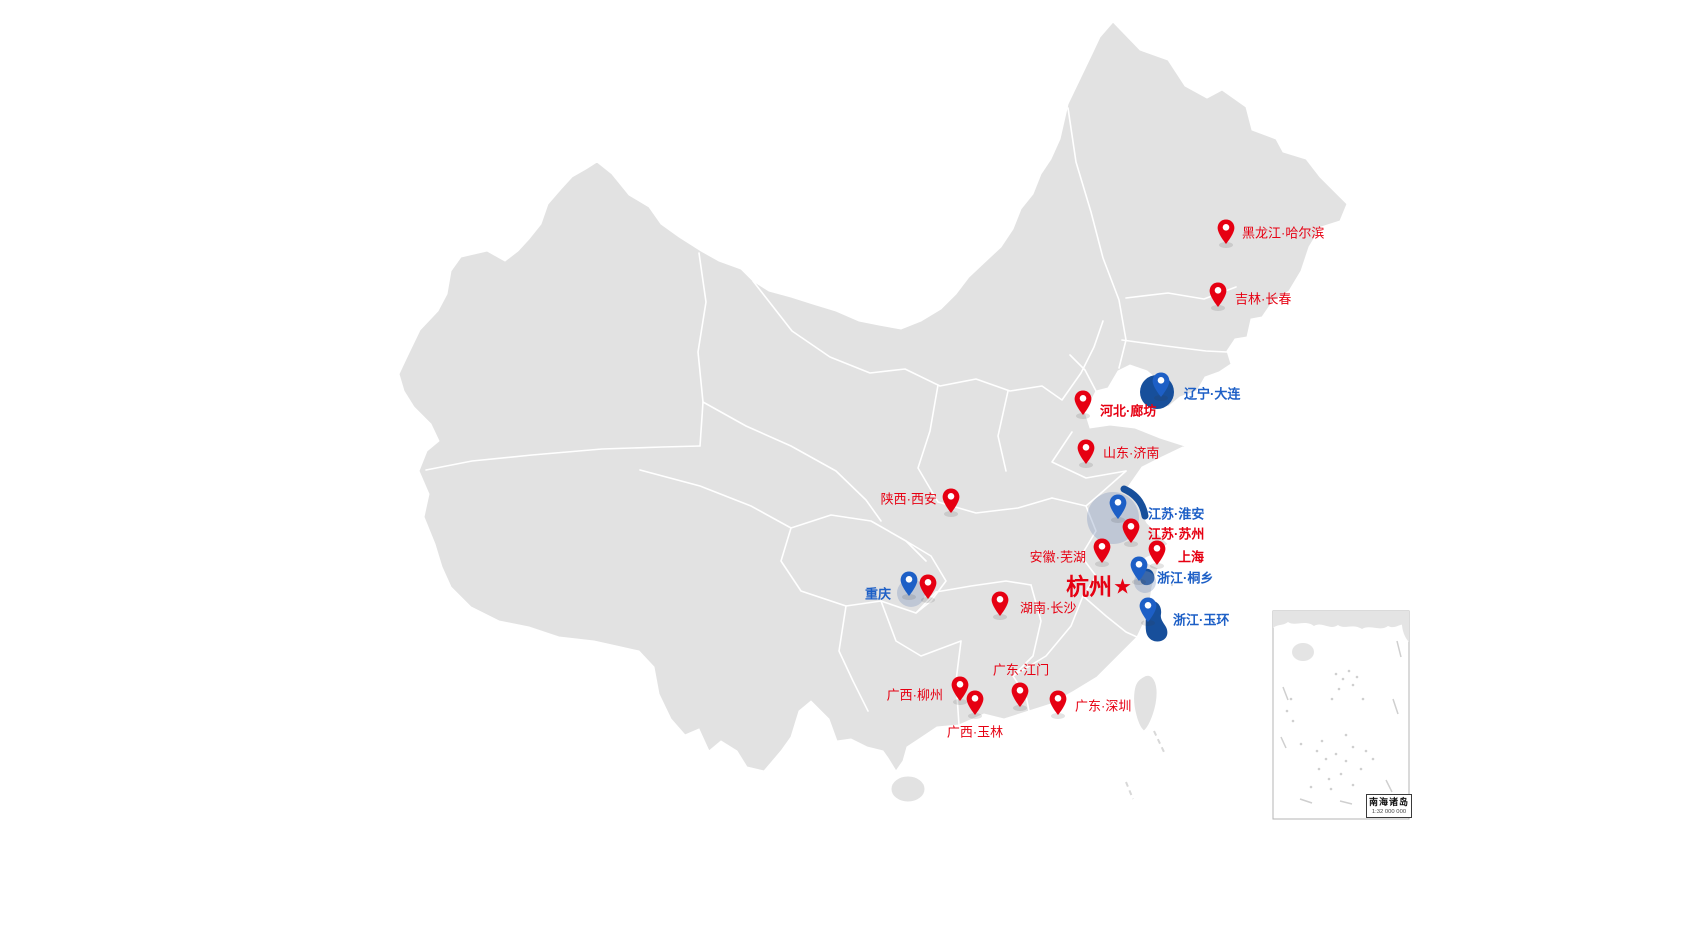 This screenshot has height=933, width=1700. Describe the element at coordinates (1122, 587) in the screenshot. I see `hq-star-icon: ★` at that location.